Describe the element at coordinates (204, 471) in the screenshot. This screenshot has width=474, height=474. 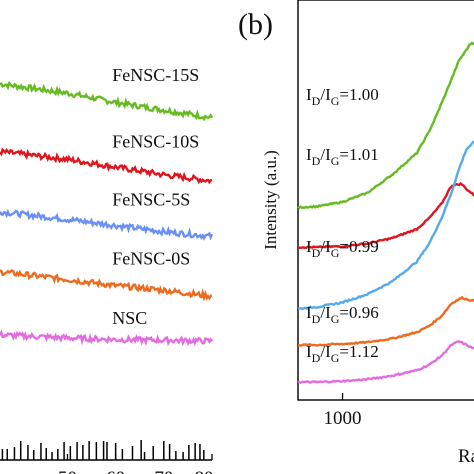
I see `xrd-x-tick-label: 80` at that location.